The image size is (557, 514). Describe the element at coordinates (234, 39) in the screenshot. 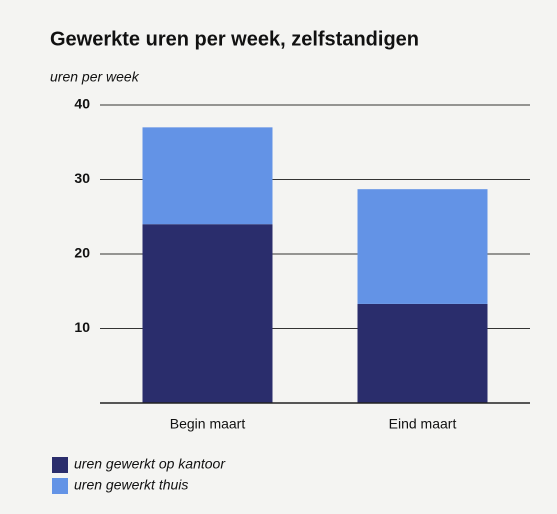

I see `chart-title: Gewerkte uren per week, zelfstandigen` at that location.